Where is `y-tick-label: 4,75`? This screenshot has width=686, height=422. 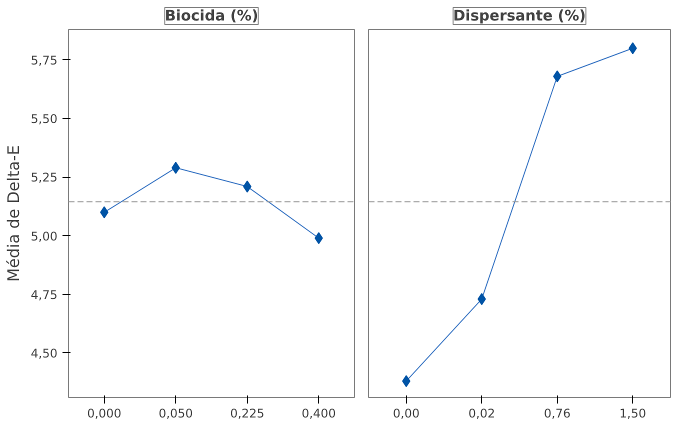 y-tick-label: 4,75 is located at coordinates (44, 295).